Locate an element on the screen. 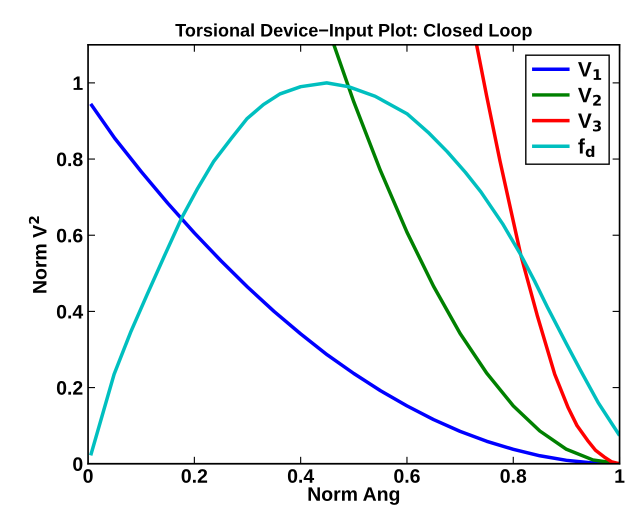  chart-title: Torsional Device−Input Plot: Closed Loop is located at coordinates (353, 31).